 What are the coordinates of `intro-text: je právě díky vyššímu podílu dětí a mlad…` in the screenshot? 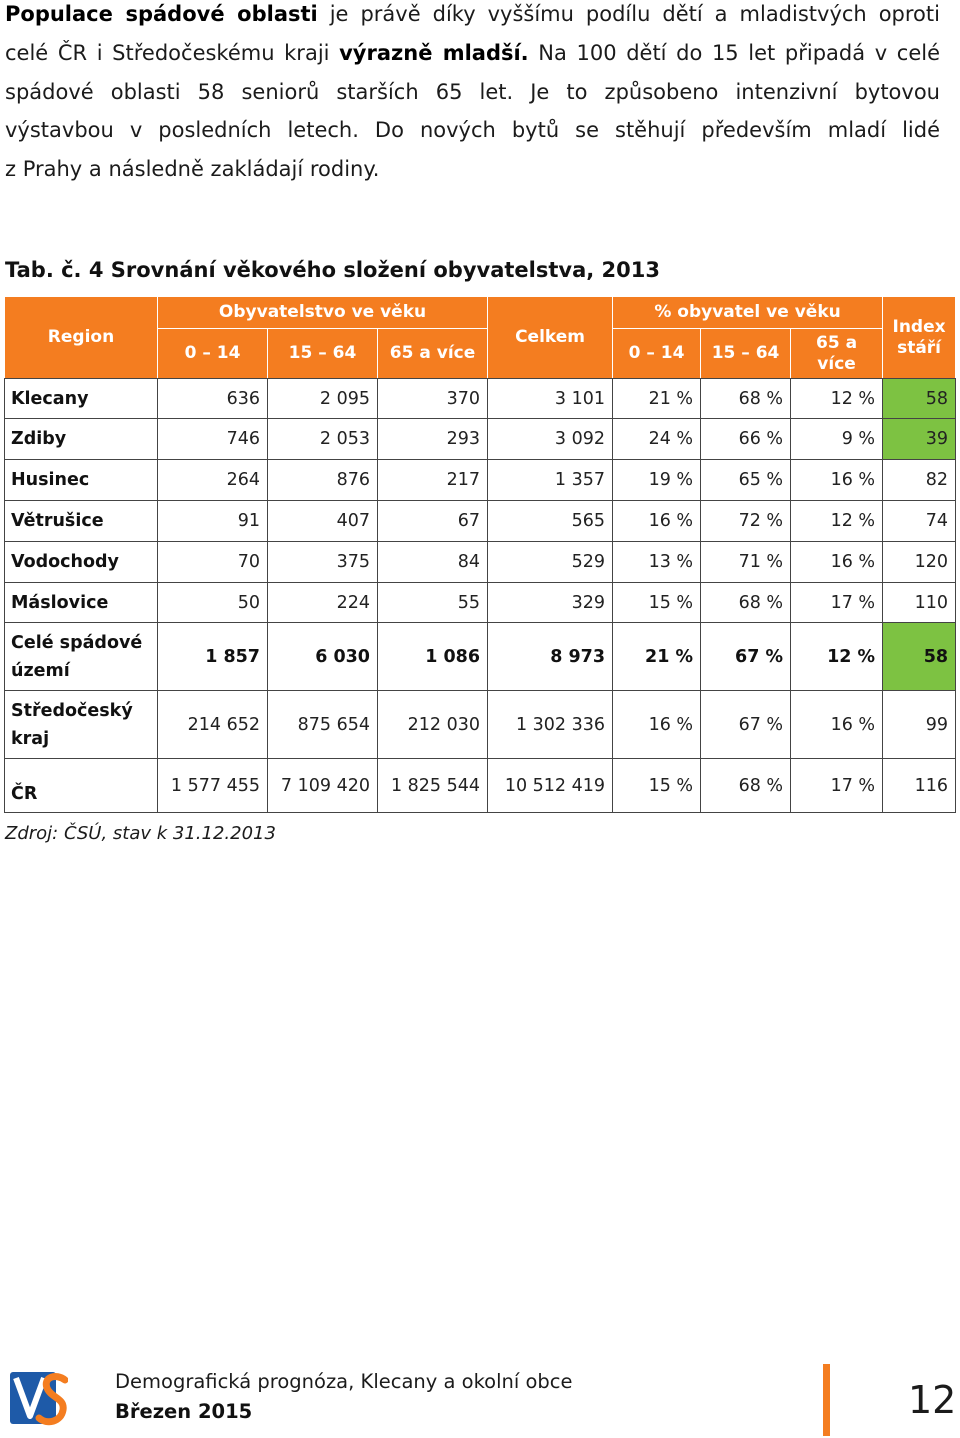 It's located at (628, 14).